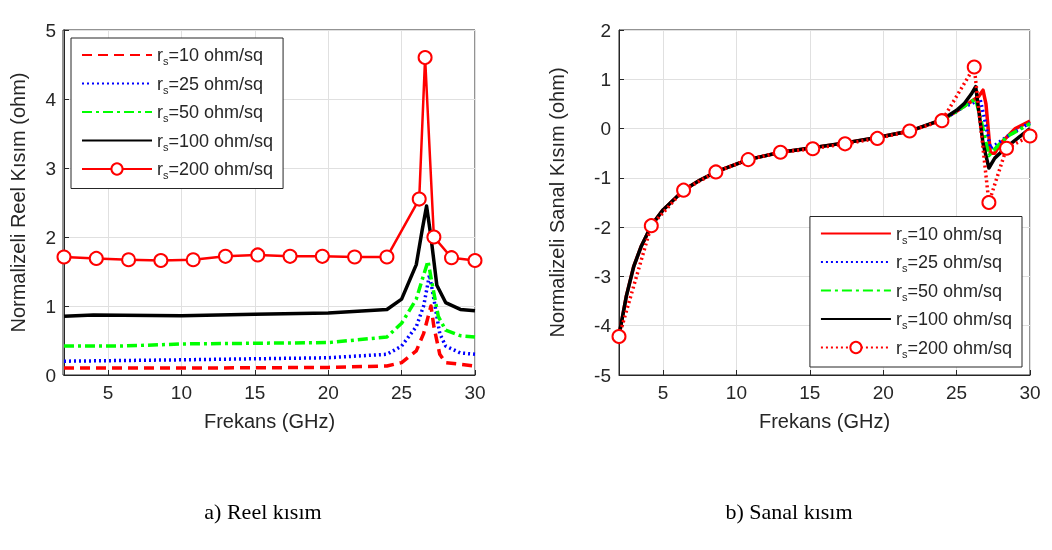 The height and width of the screenshot is (550, 1052). Describe the element at coordinates (263, 511) in the screenshot. I see `text: a) Reel kısım` at that location.